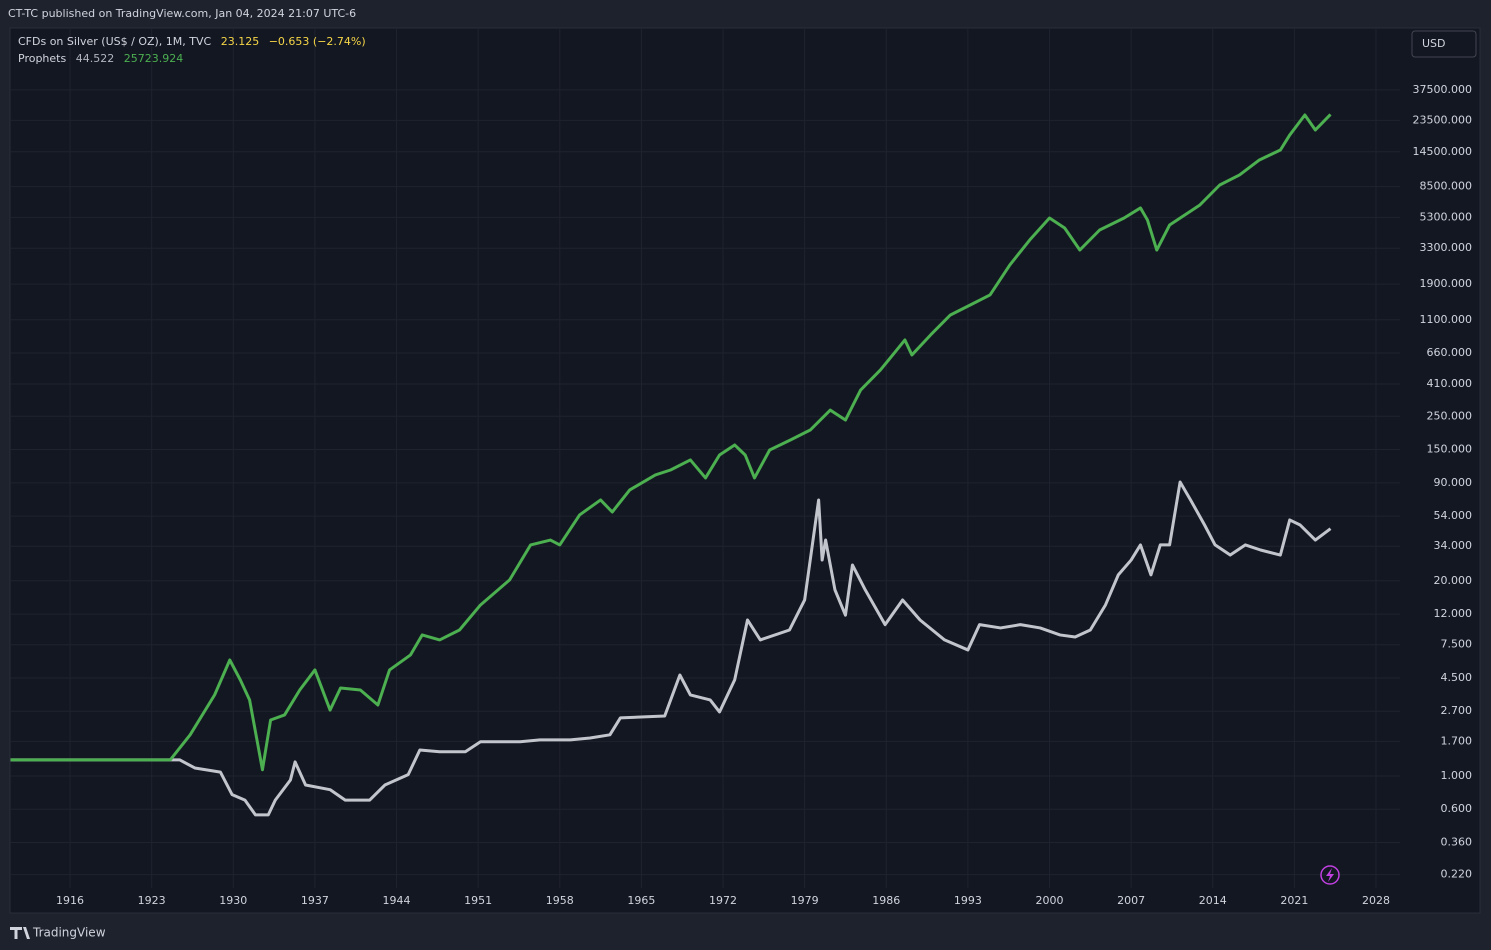 The width and height of the screenshot is (1491, 950). I want to click on legend-value: 25723.924, so click(154, 58).